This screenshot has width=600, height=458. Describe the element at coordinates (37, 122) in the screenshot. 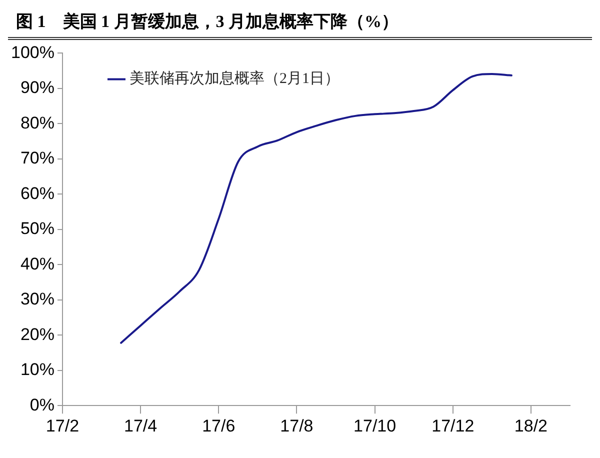

I see `y-tick-label: 80%` at that location.